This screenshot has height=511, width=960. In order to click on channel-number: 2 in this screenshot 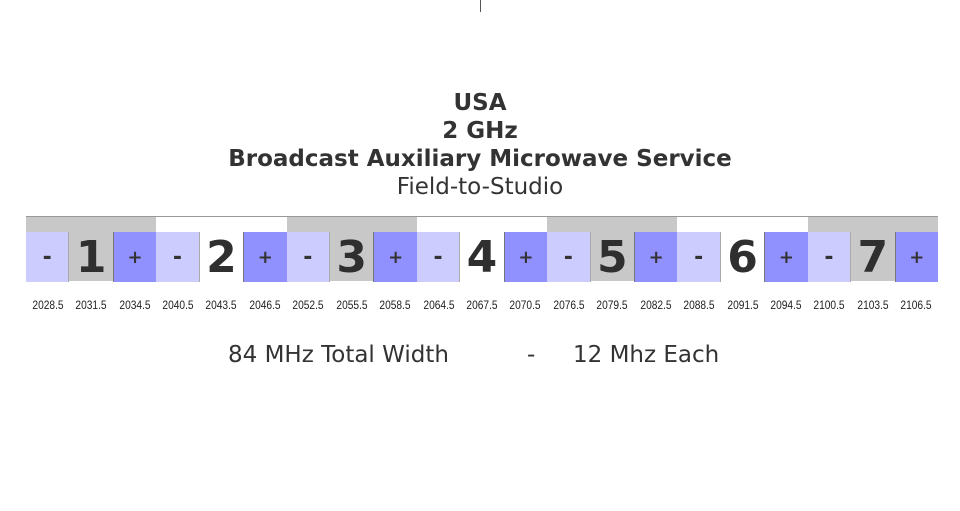, I will do `click(221, 257)`.